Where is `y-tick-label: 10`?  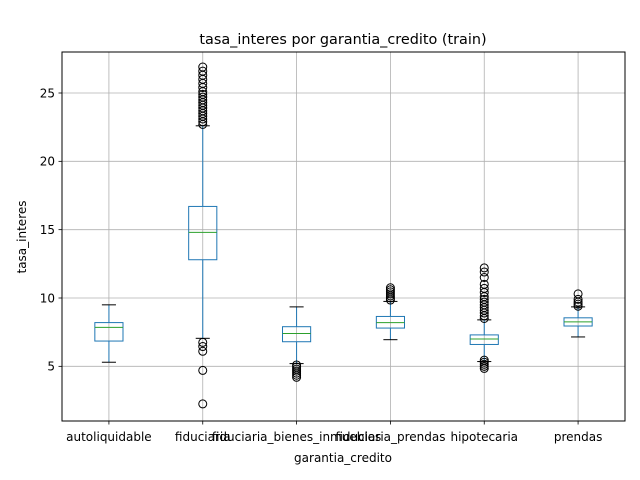 y-tick-label: 10 is located at coordinates (47, 298).